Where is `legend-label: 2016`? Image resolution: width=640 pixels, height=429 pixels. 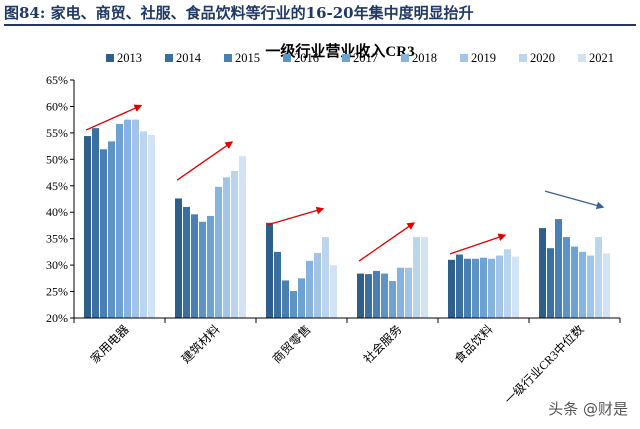
legend-label: 2016 is located at coordinates (306, 58).